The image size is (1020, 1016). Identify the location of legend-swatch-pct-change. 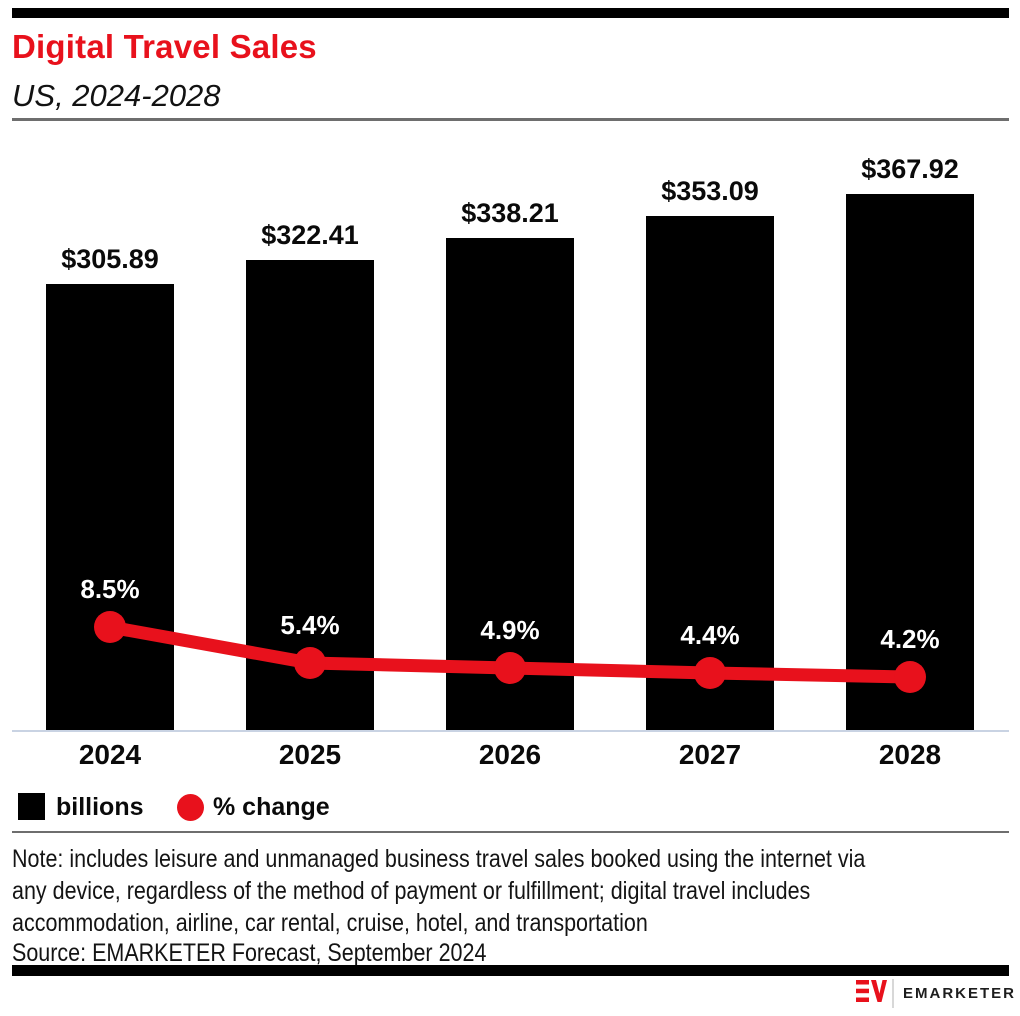
(190, 807).